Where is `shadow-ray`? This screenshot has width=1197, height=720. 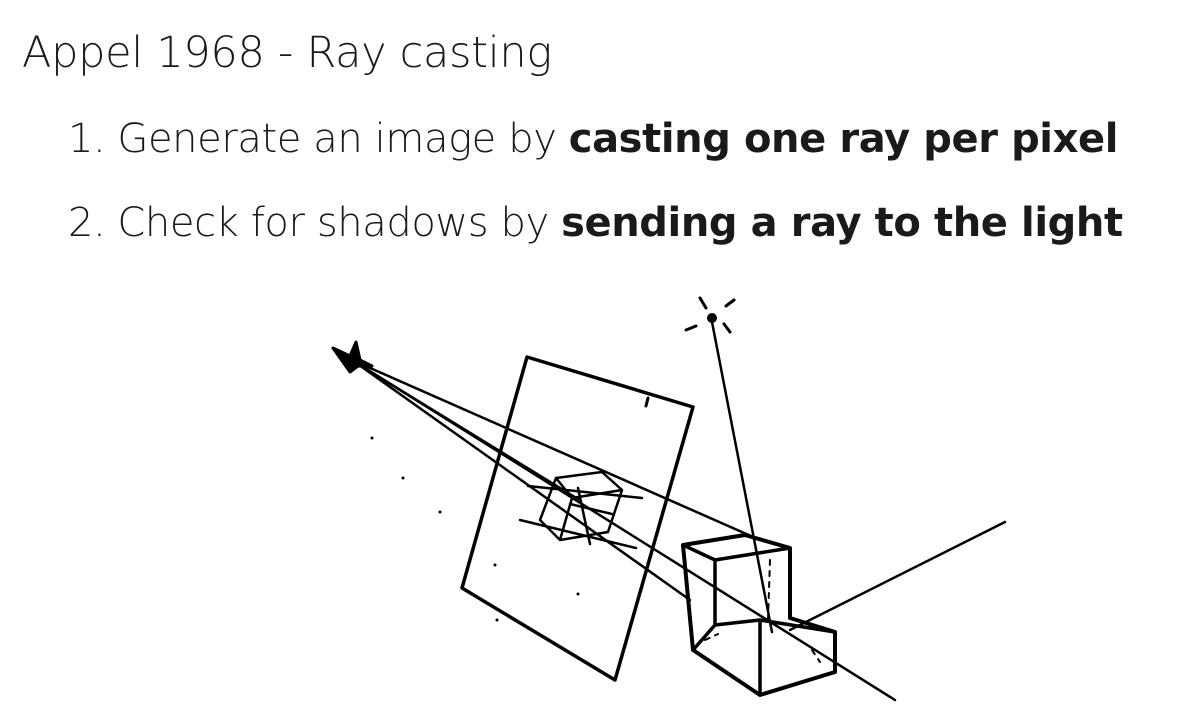
shadow-ray is located at coordinates (742, 477).